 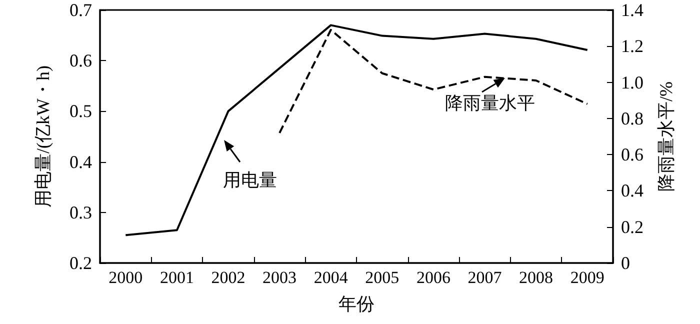 What do you see at coordinates (632, 10) in the screenshot?
I see `y2-tick-label: 1.4` at bounding box center [632, 10].